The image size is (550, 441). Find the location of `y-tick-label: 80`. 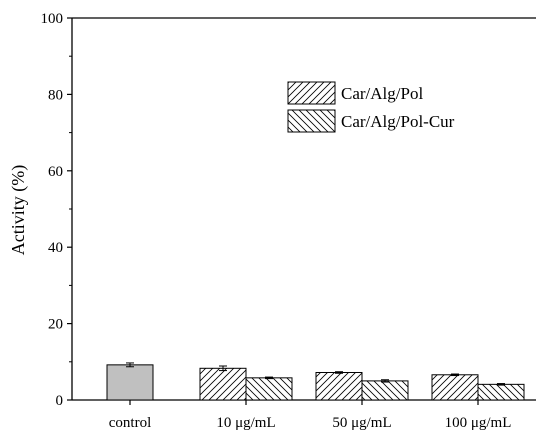

y-tick-label: 80 is located at coordinates (55, 95).